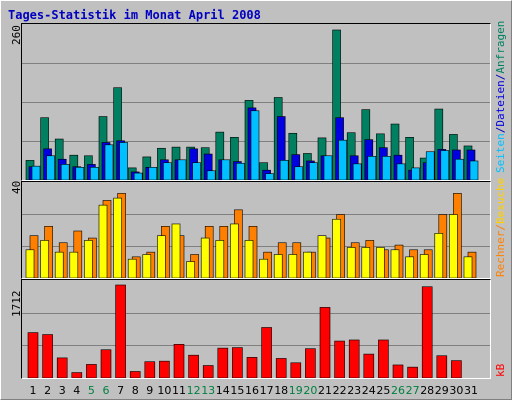 Image resolution: width=512 pixels, height=400 pixels. I want to click on right-legend-top: Seiten/Dateien/Anfragen, so click(500, 97).